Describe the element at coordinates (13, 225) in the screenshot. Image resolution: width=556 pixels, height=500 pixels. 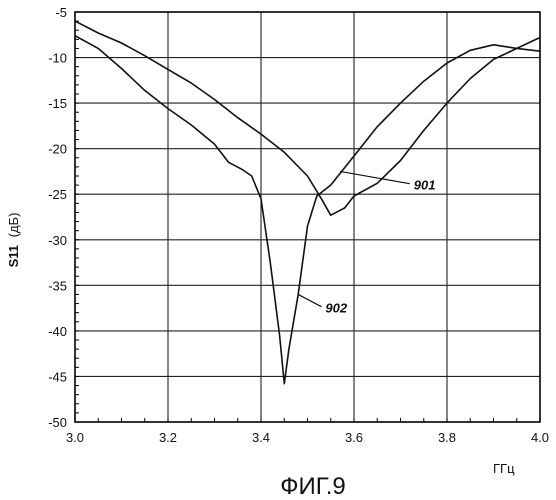
I see `y-axis-label-unit: (дБ)` at that location.